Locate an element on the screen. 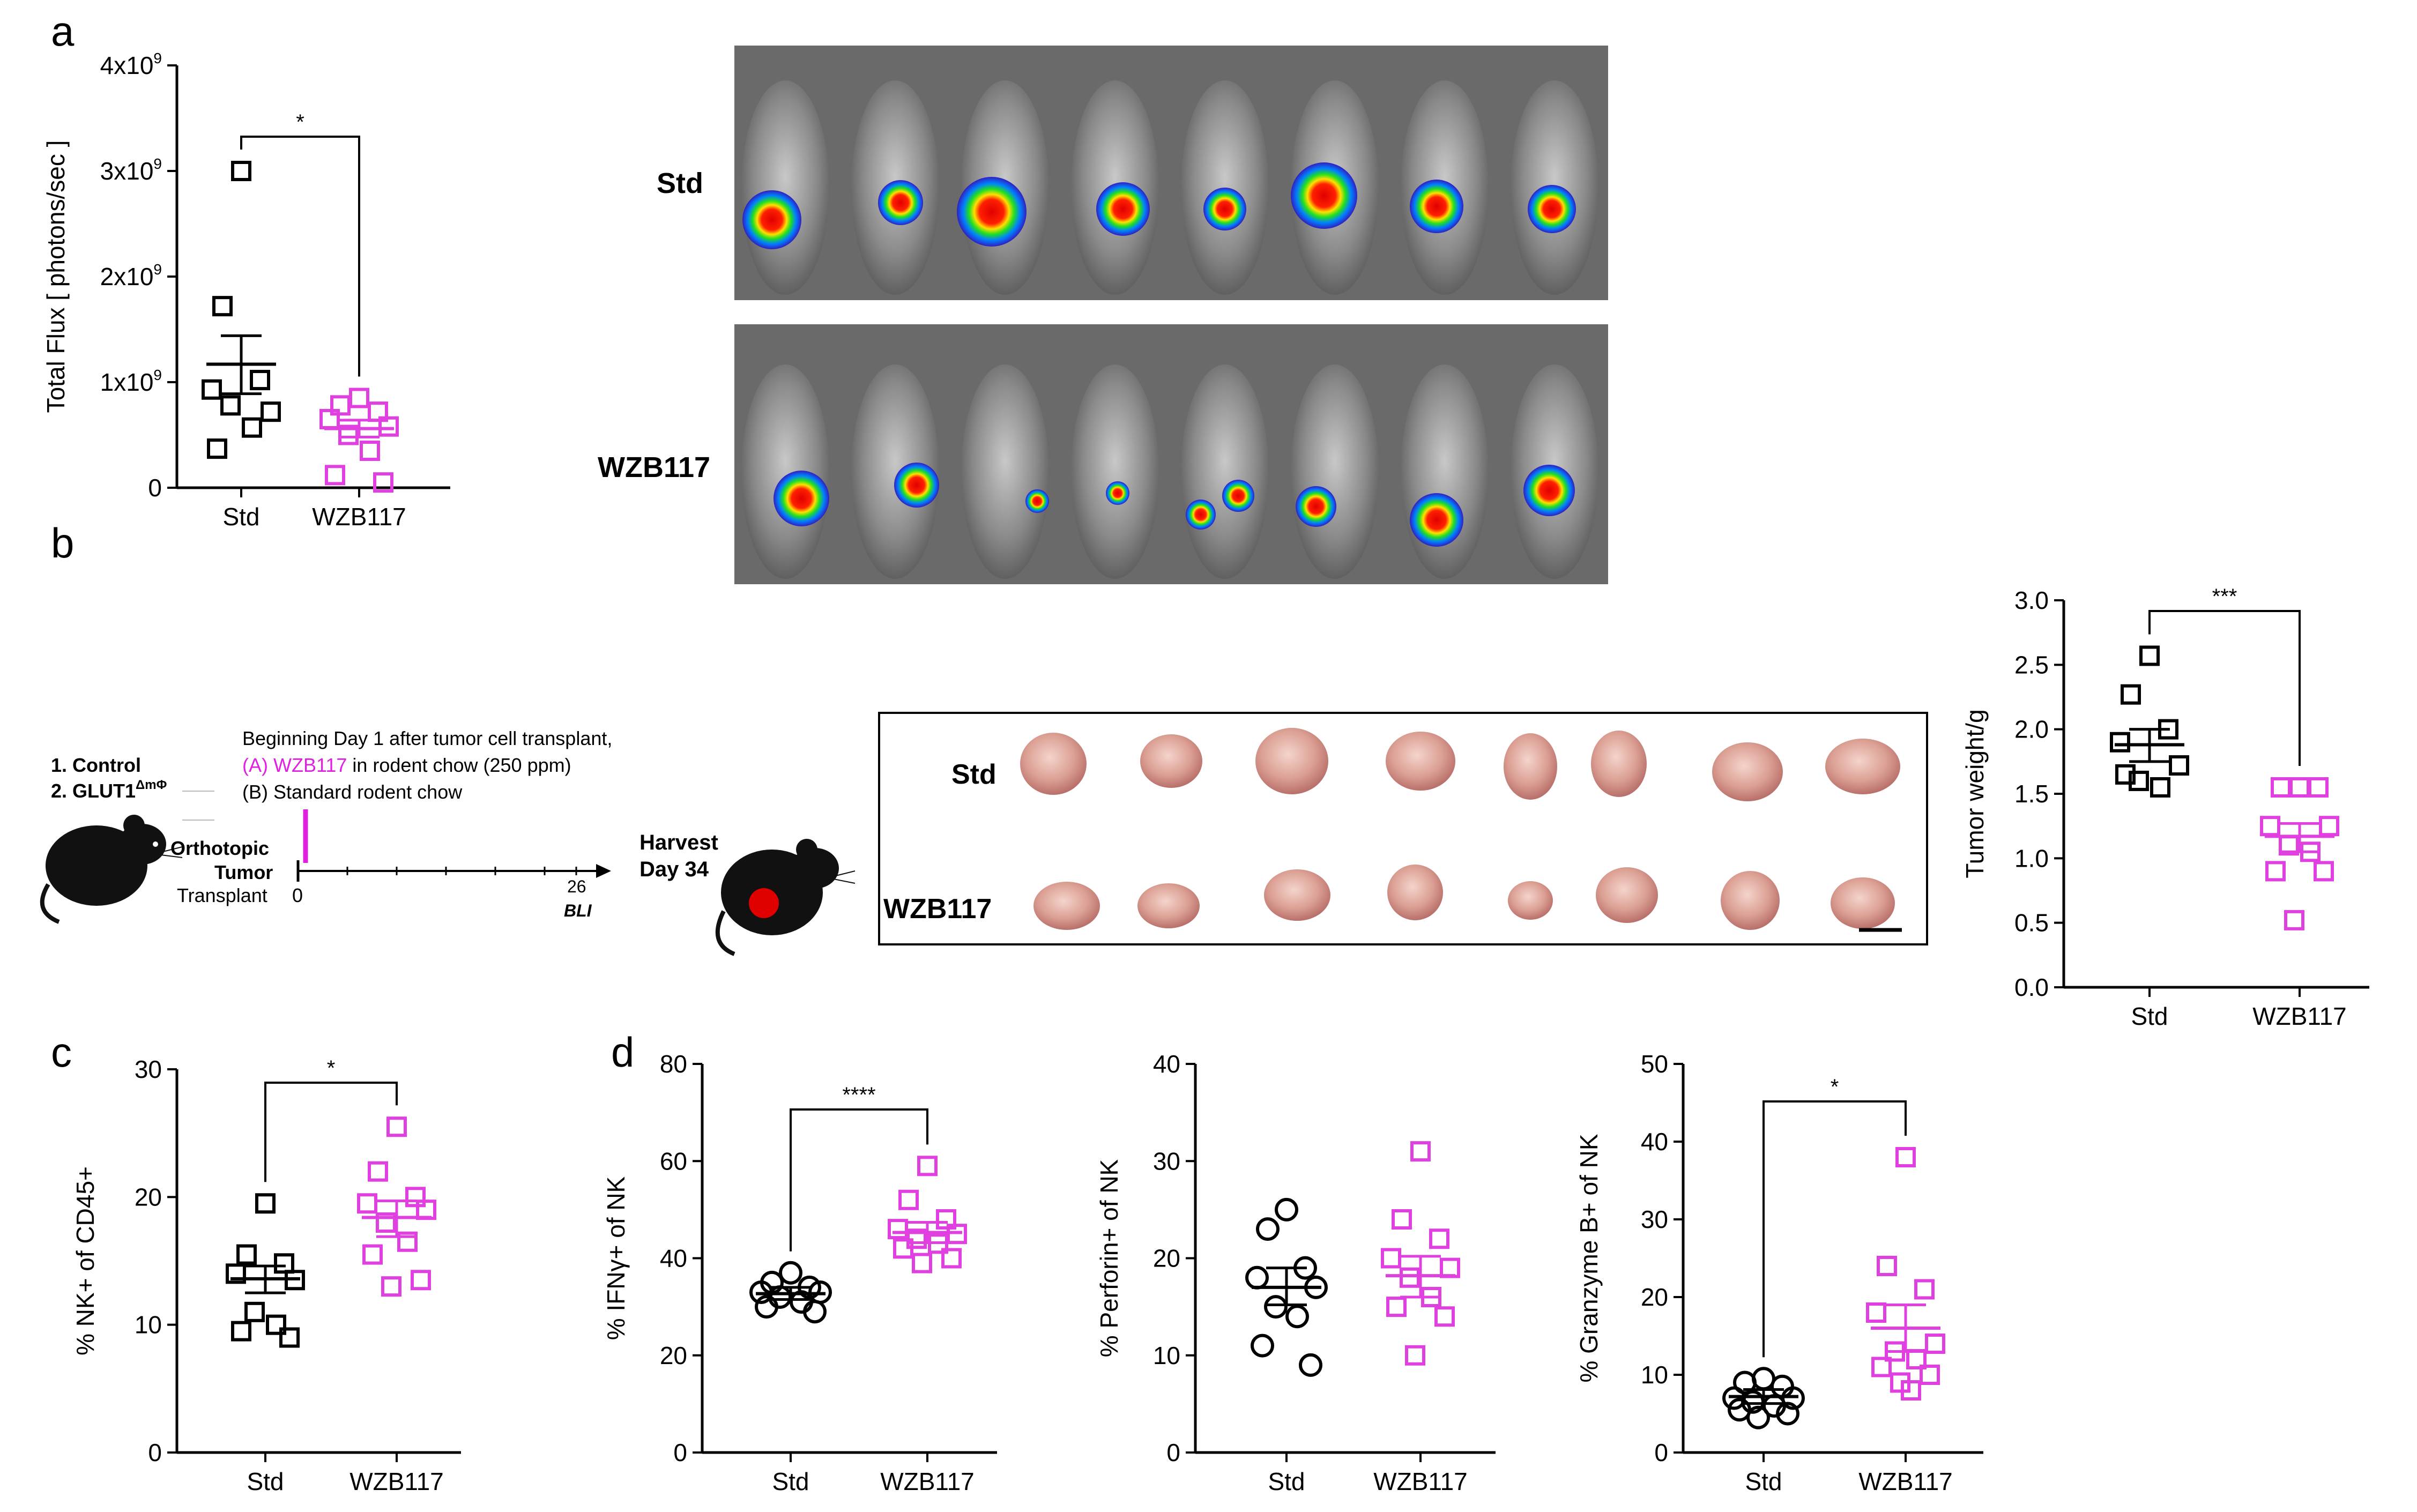  y-tick-label: 60 is located at coordinates (673, 1161).